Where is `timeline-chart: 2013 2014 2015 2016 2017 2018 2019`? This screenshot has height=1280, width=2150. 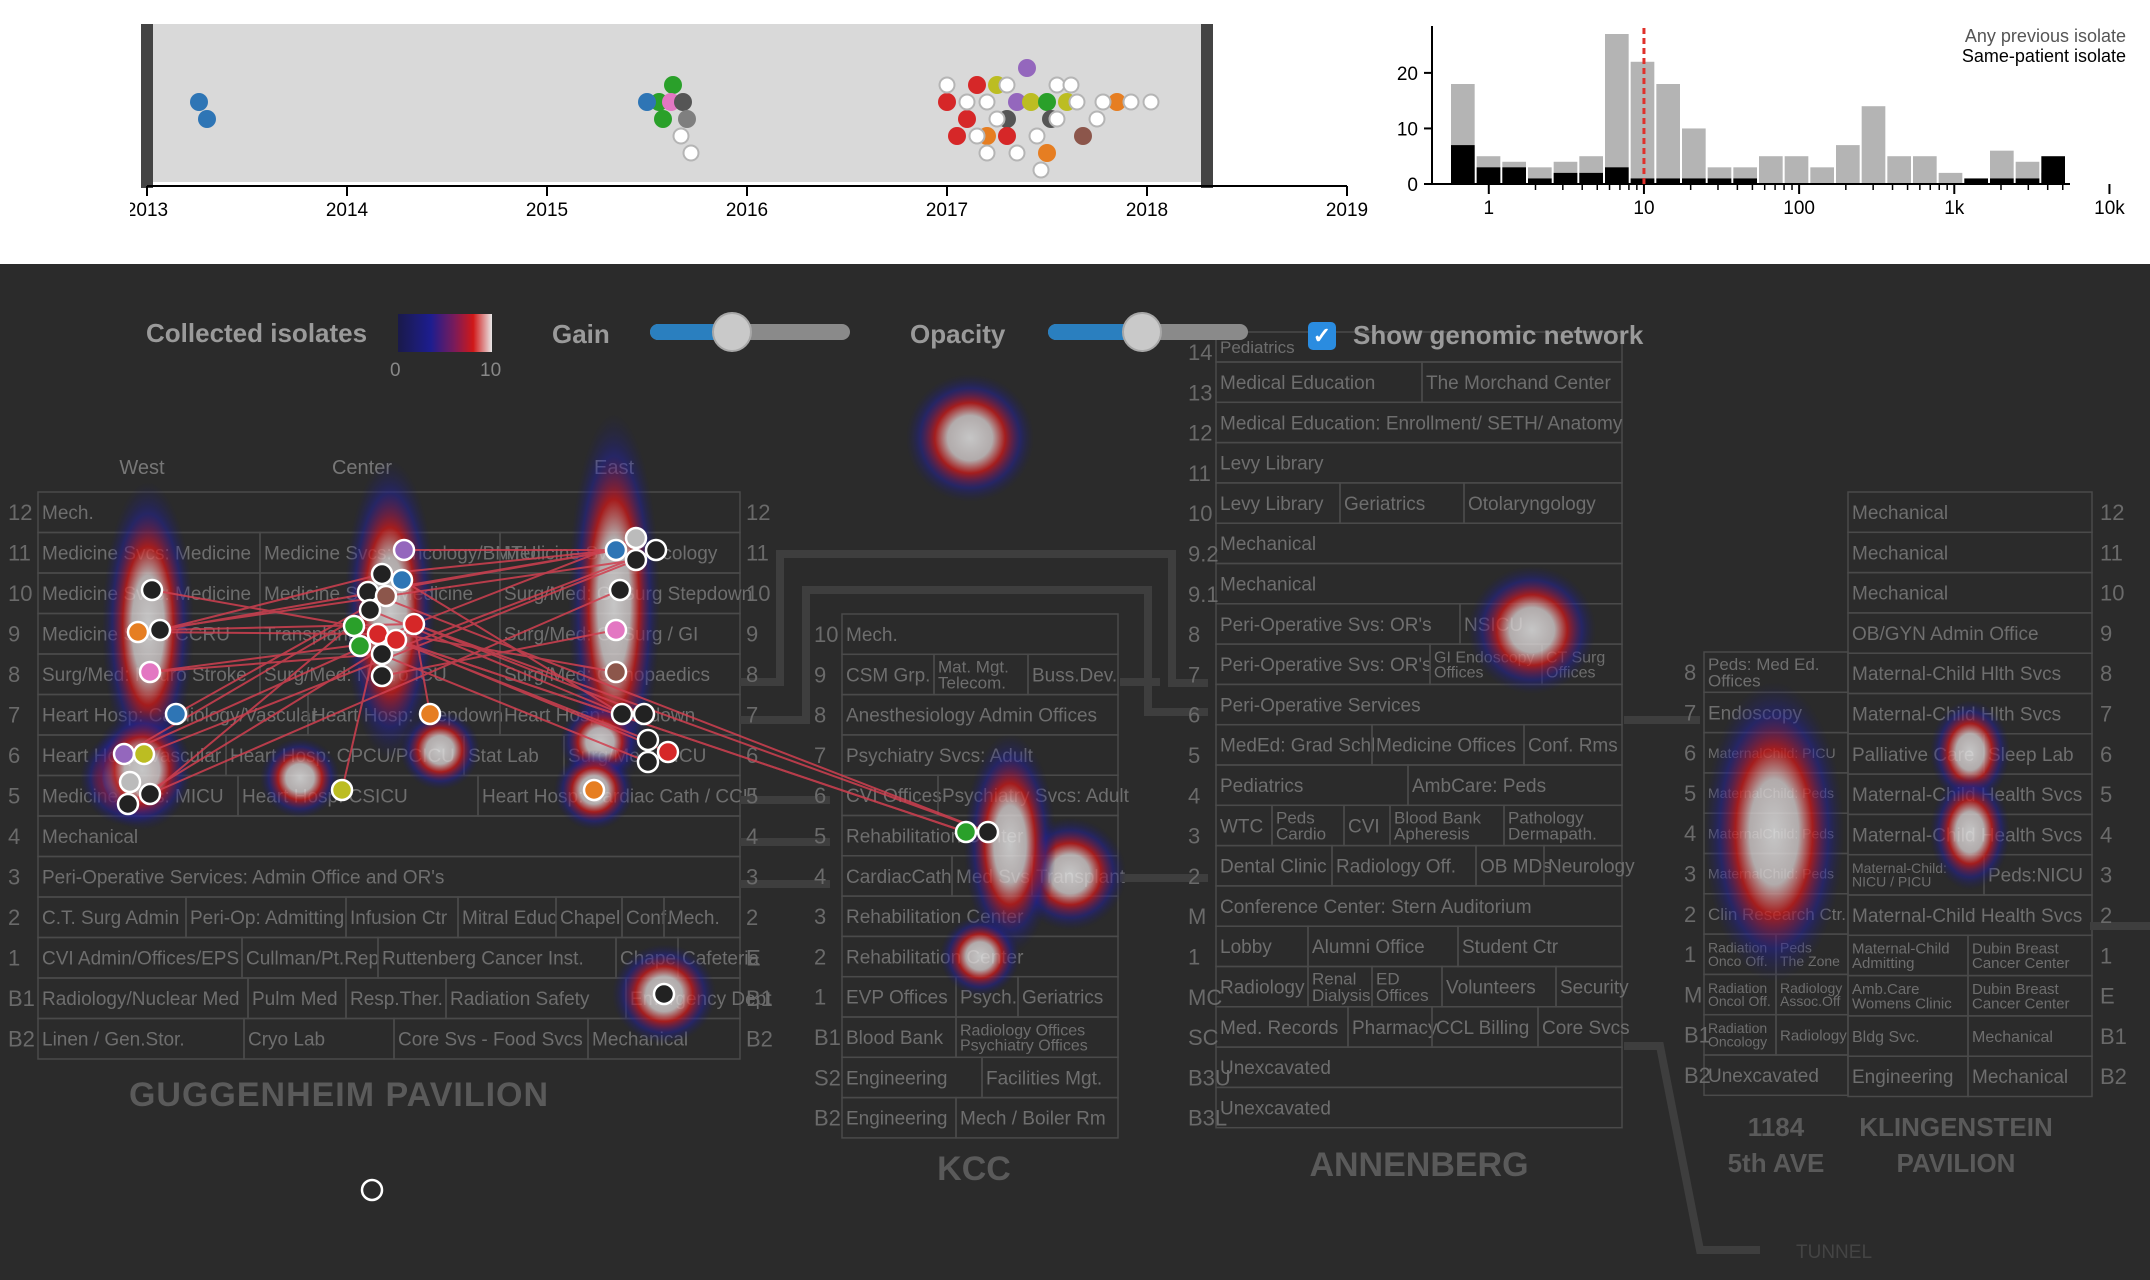
timeline-chart: 2013 2014 2015 2016 2017 2018 2019 is located at coordinates (755, 133).